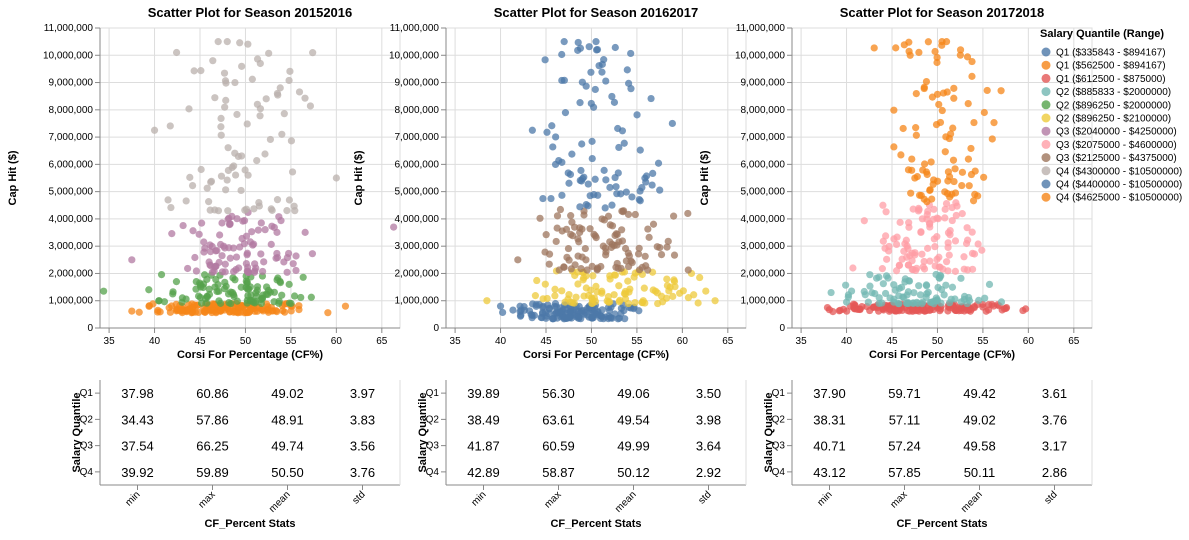 The height and width of the screenshot is (540, 1189). I want to click on y-tick-label: 8,000,000, so click(417, 110).